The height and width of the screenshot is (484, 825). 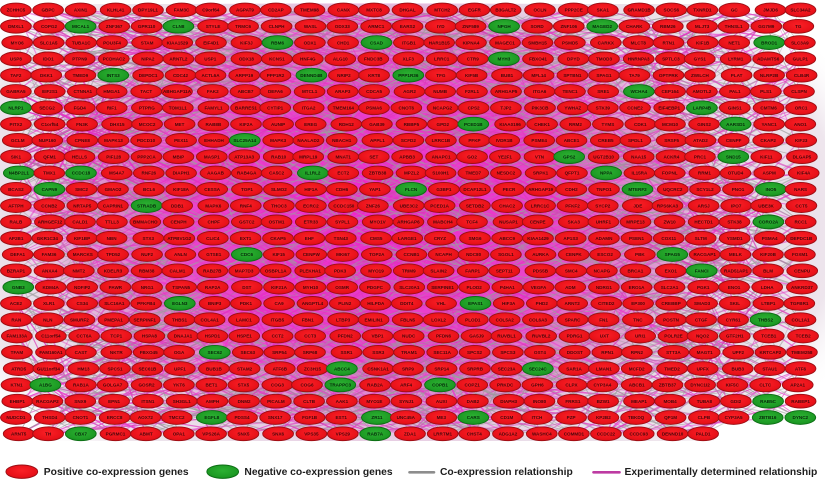 What do you see at coordinates (637, 238) in the screenshot?
I see `svg-text: PSEN1` at bounding box center [637, 238].